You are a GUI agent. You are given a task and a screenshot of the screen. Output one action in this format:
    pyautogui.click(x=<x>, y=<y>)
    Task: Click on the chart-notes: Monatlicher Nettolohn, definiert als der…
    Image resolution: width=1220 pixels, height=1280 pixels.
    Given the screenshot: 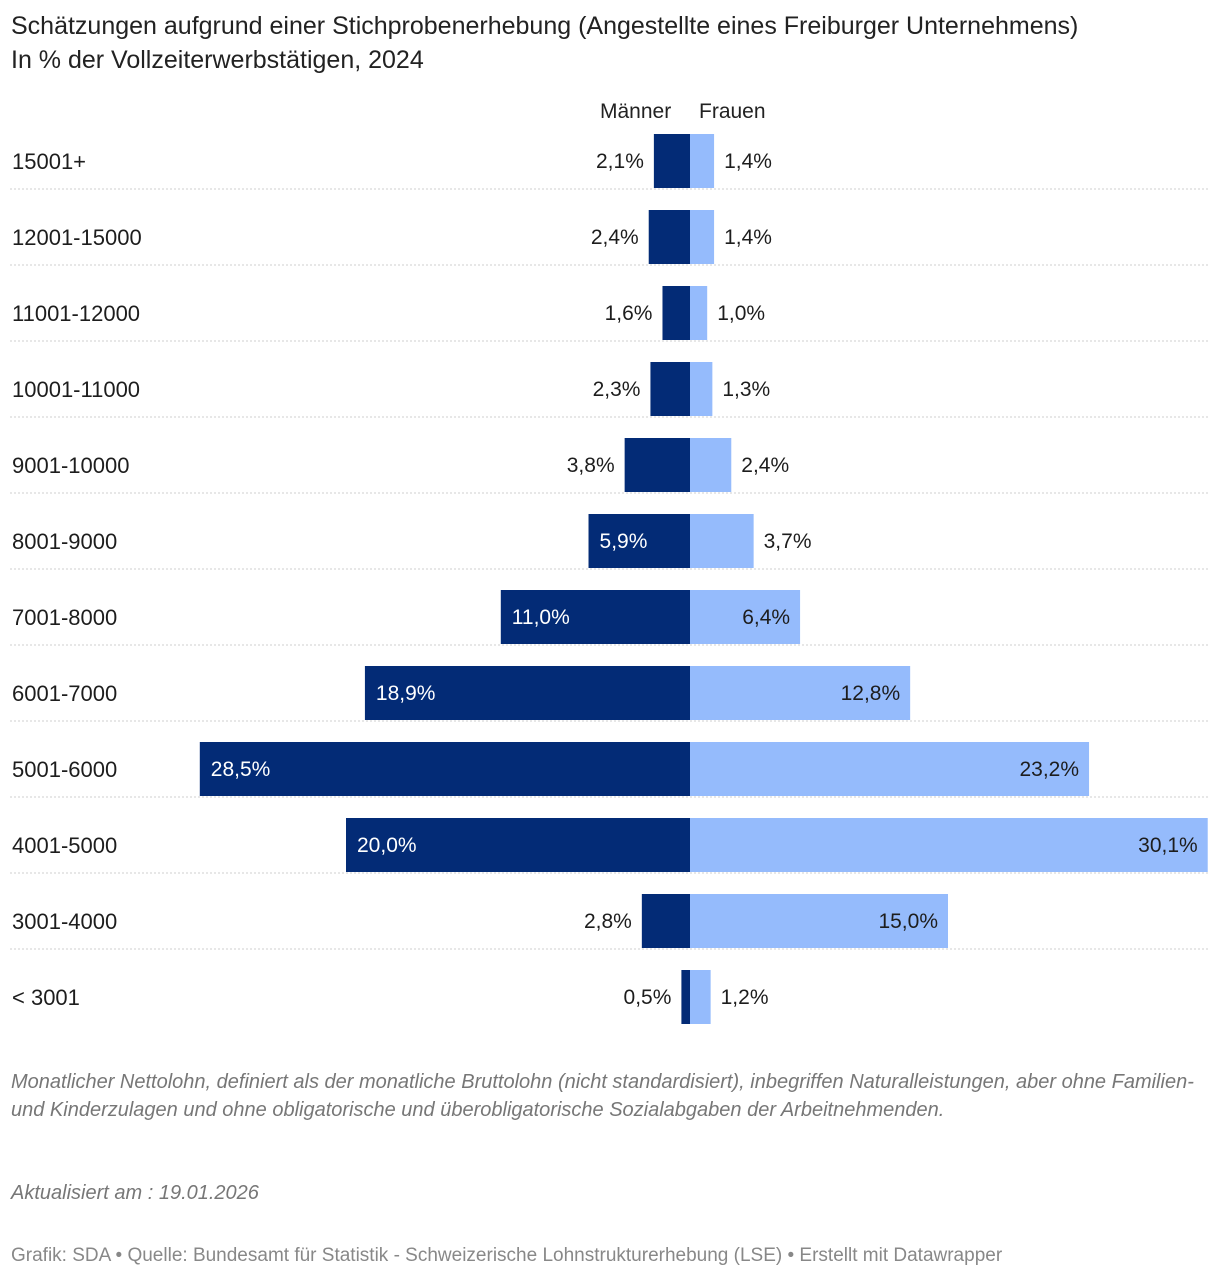 What is the action you would take?
    pyautogui.click(x=602, y=1096)
    